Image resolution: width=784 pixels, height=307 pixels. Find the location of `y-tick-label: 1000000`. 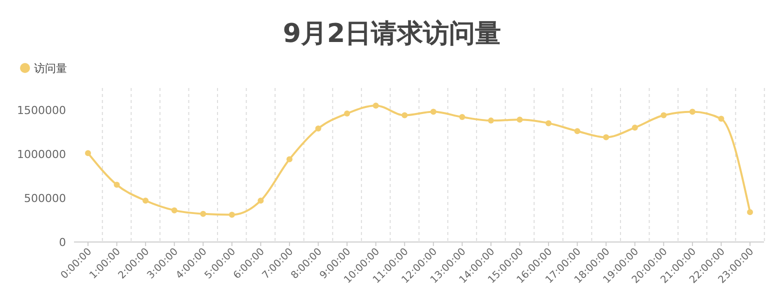

y-tick-label: 1000000 is located at coordinates (41, 154).